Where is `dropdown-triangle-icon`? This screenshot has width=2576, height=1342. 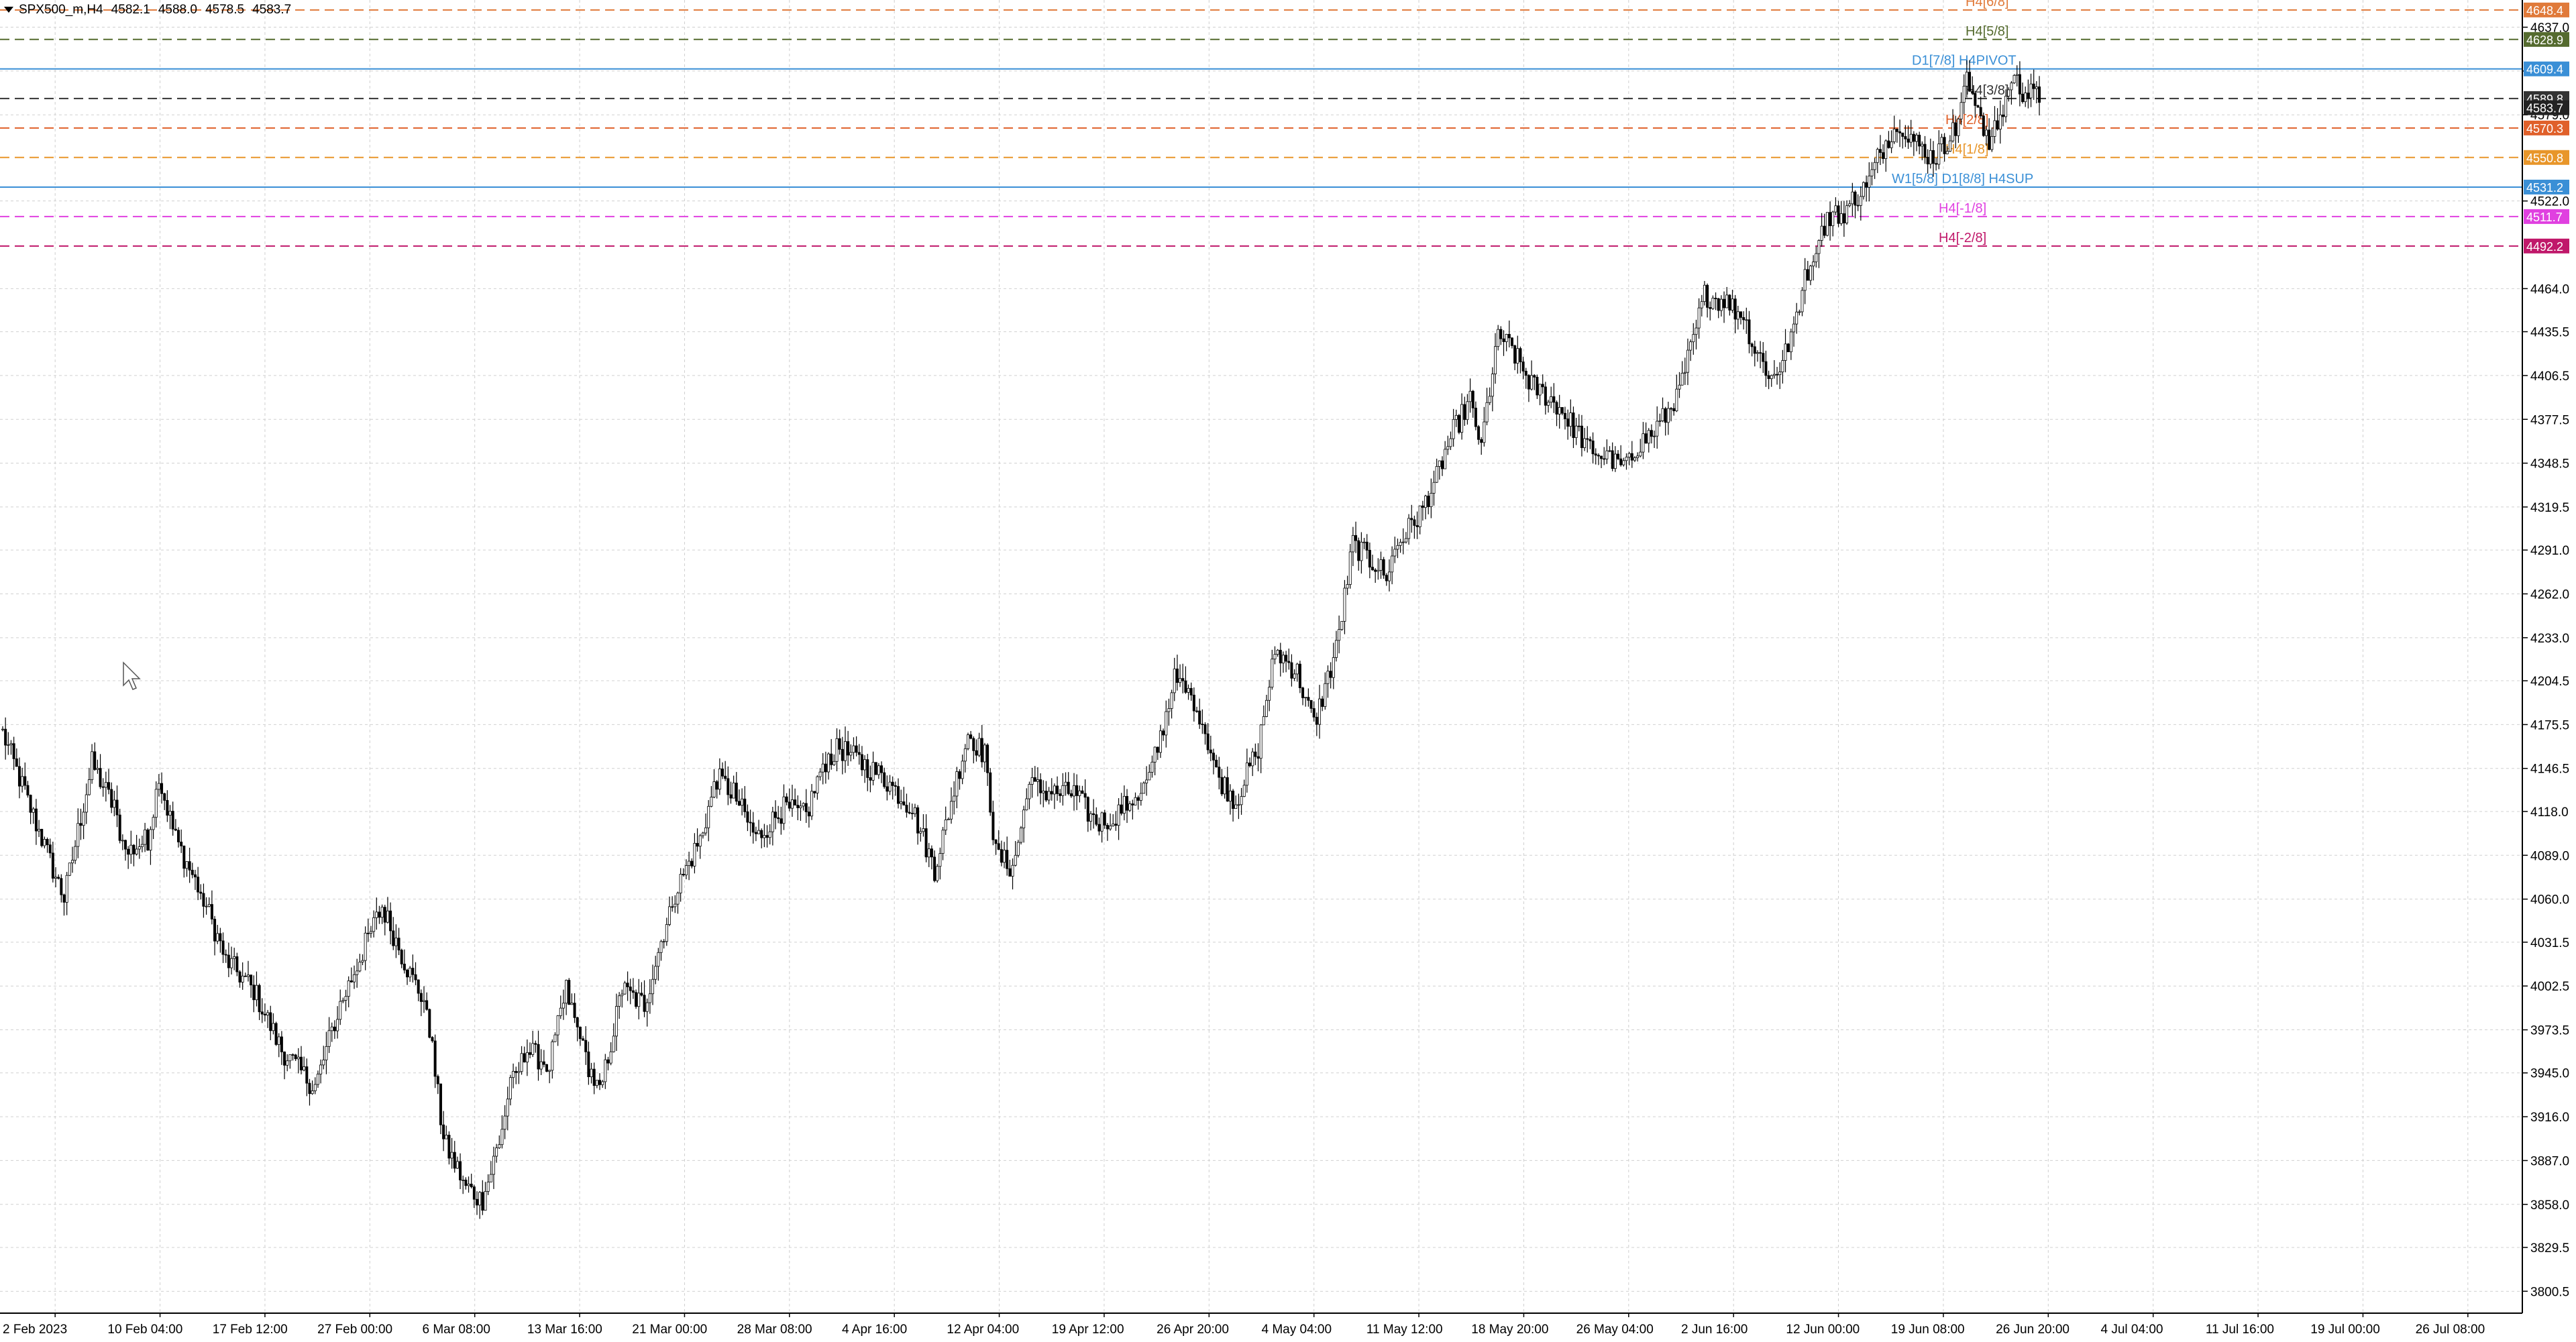 dropdown-triangle-icon is located at coordinates (8, 10).